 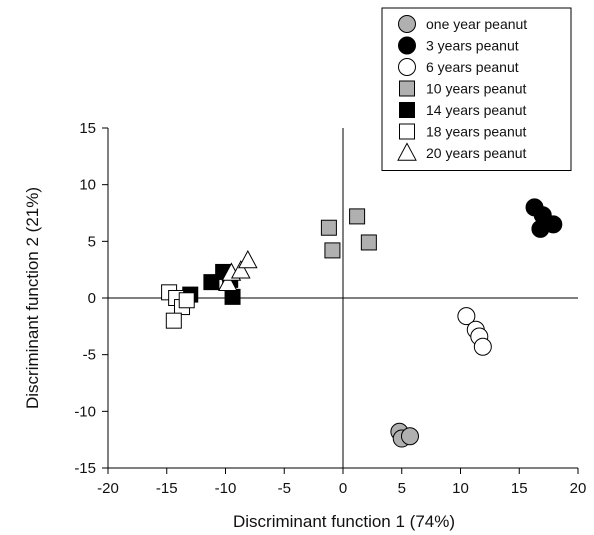 I want to click on x-tick-label: 10, so click(x=460, y=488).